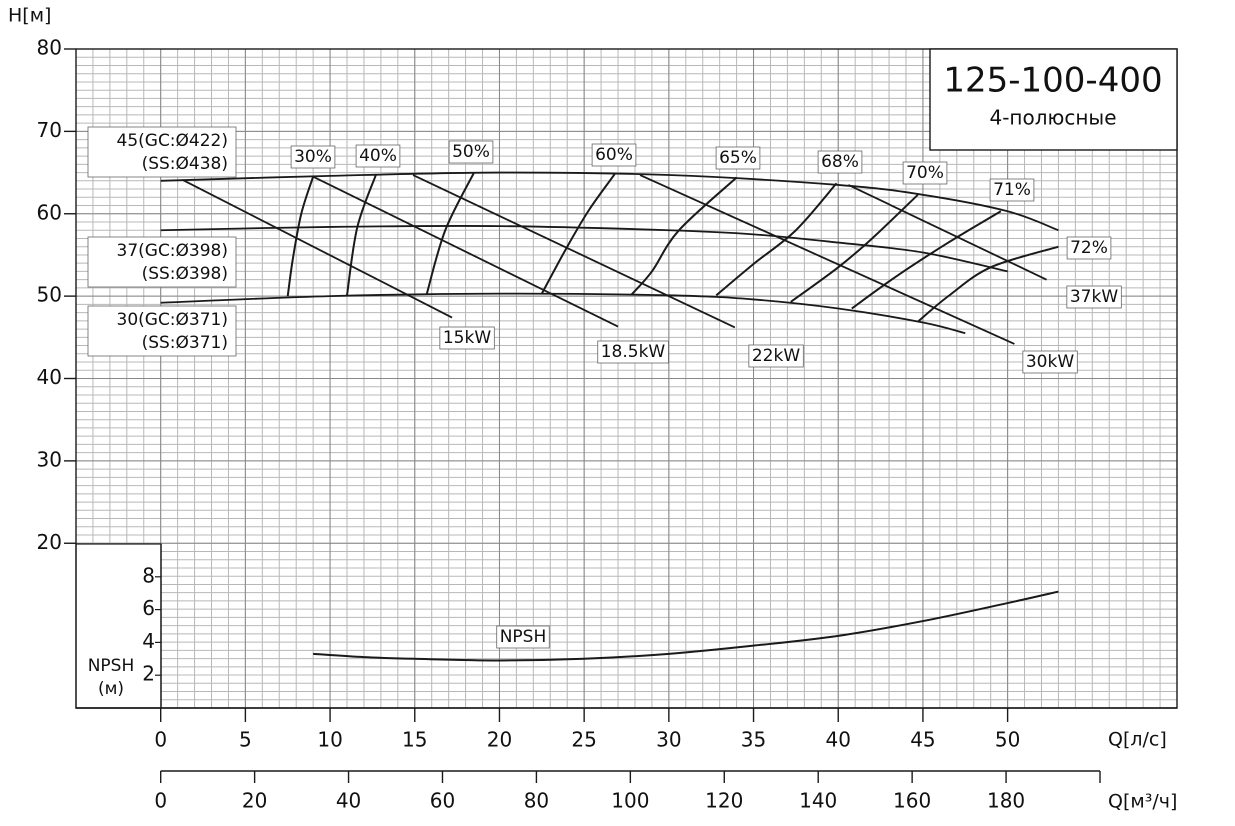  Describe the element at coordinates (185, 343) in the screenshot. I see `impeller-label: (SS:Ø371)` at that location.